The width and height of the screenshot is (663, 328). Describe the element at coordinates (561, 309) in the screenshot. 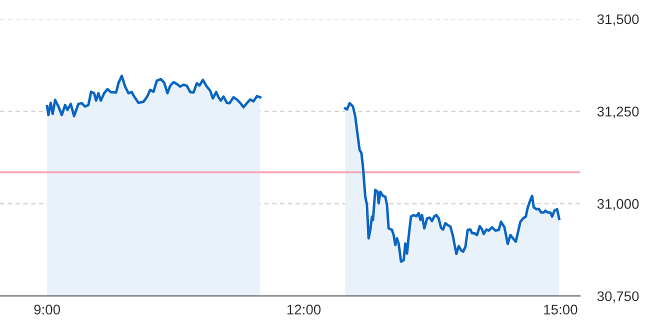

I see `x-tick-label: 15:00` at that location.